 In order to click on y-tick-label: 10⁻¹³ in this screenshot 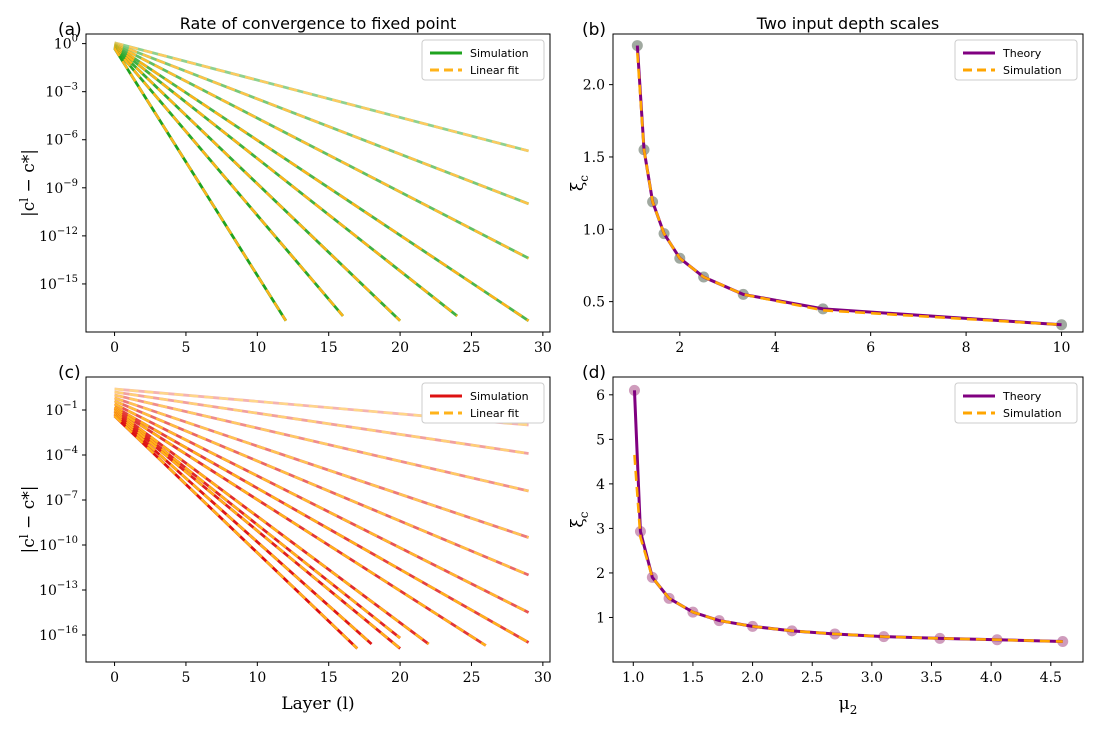, I will do `click(58, 589)`.